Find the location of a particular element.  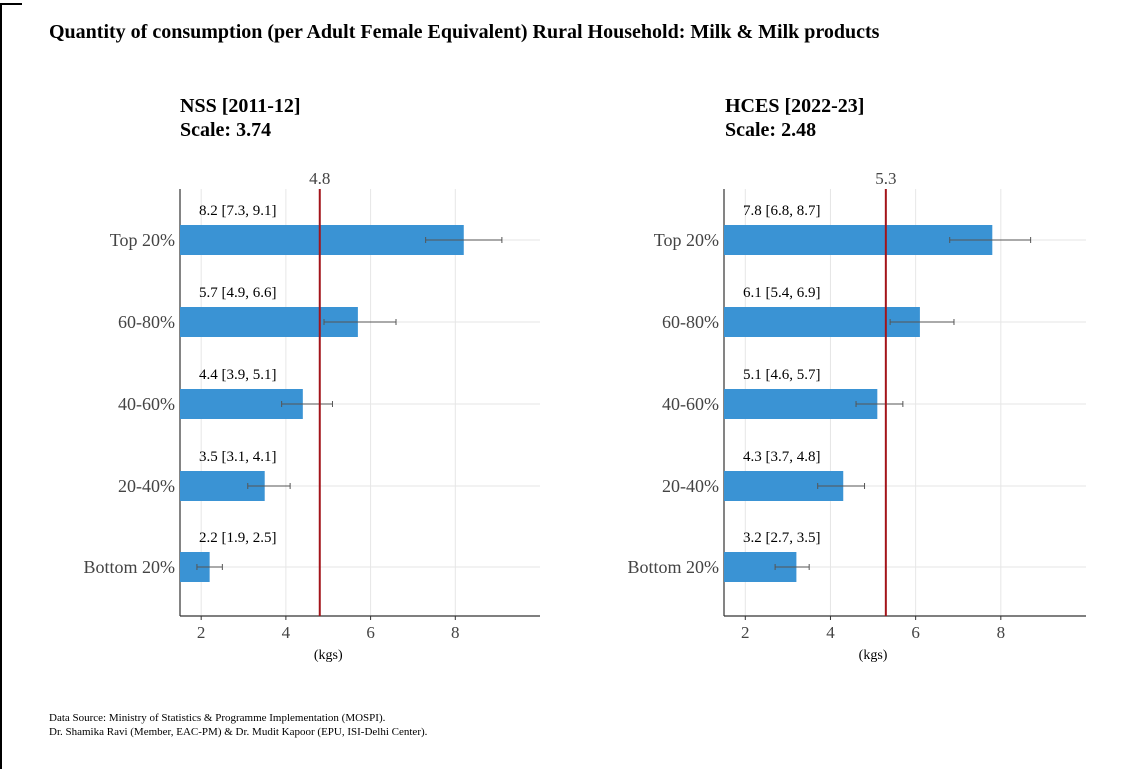

panel-right-scale: Scale: 2.48 is located at coordinates (771, 130).